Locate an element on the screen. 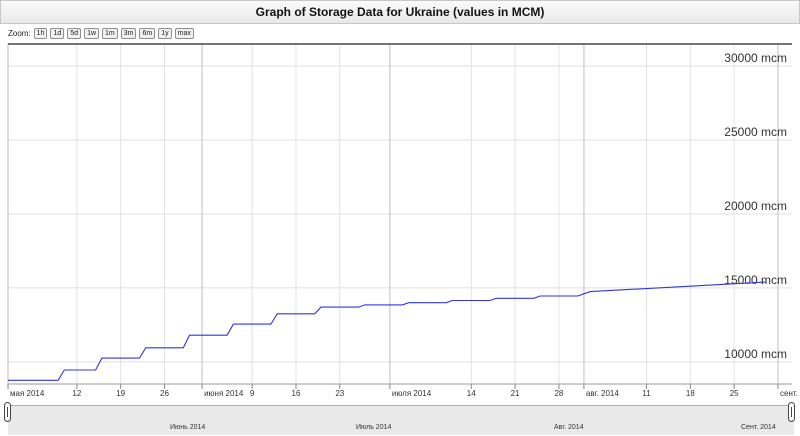 The height and width of the screenshot is (436, 800). x-tick-label: 28 is located at coordinates (558, 393).